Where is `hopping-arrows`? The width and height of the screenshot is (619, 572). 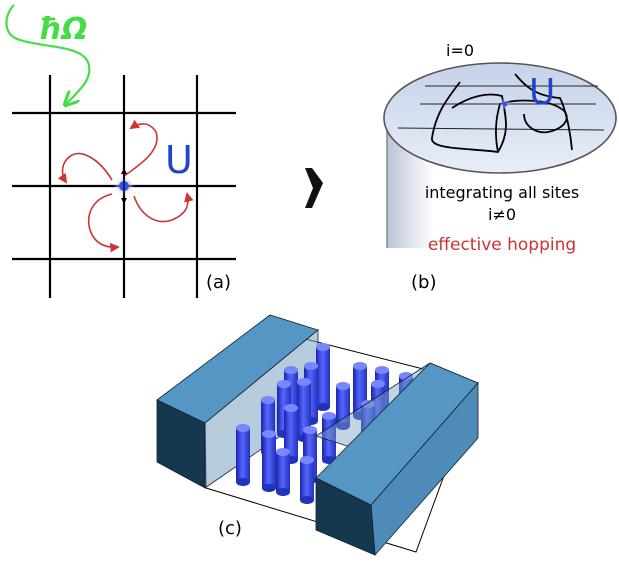 hopping-arrows is located at coordinates (125, 186).